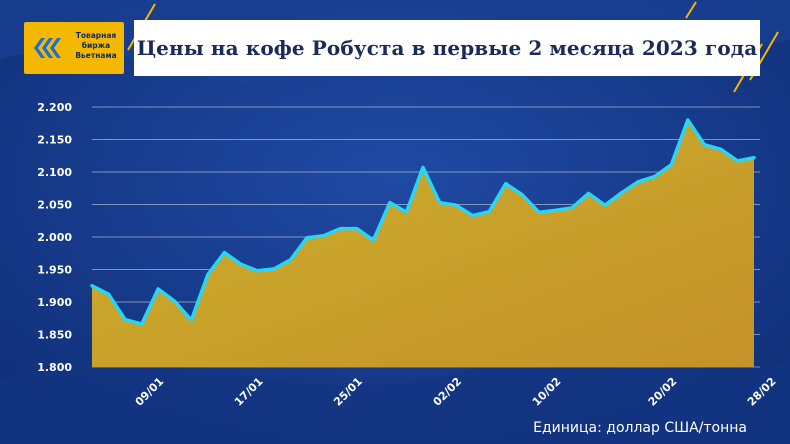 This screenshot has width=790, height=444. I want to click on y-tick-label: 2.100, so click(54, 172).